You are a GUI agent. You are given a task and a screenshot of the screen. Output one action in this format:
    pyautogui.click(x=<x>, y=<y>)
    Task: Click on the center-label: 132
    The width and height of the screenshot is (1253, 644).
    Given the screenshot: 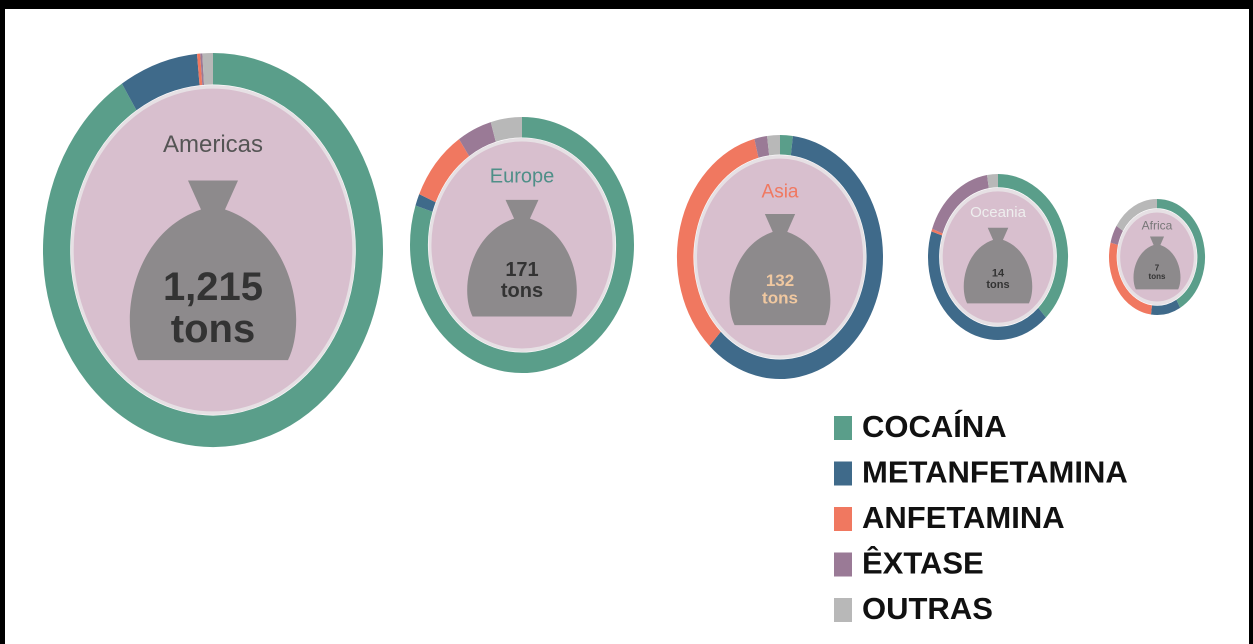 What is the action you would take?
    pyautogui.click(x=780, y=280)
    